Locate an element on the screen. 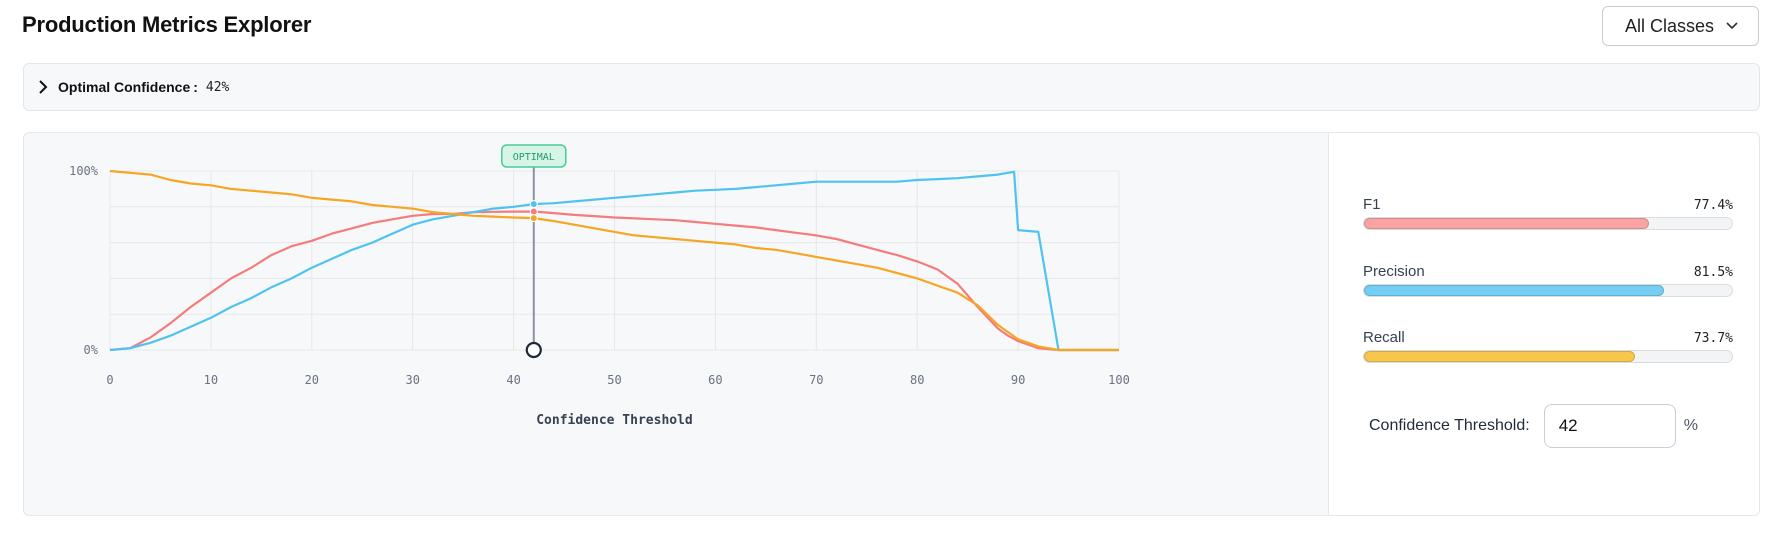  x-tick-label: 100 is located at coordinates (1119, 380).